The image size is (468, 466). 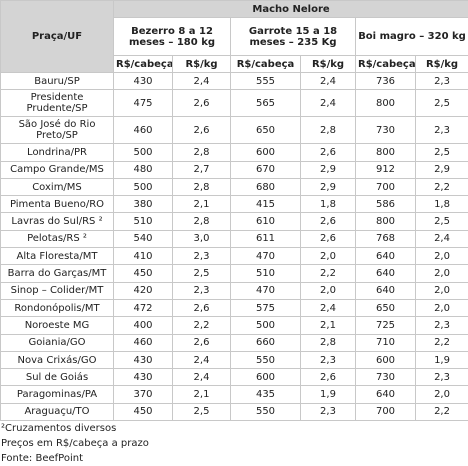 I want to click on price-cell: 730, so click(x=386, y=130).